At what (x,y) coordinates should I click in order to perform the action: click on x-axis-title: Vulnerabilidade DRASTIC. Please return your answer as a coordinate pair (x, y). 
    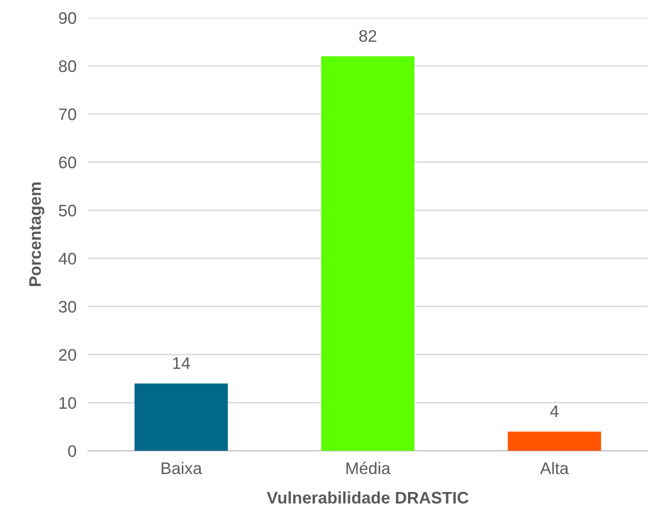
    Looking at the image, I should click on (367, 497).